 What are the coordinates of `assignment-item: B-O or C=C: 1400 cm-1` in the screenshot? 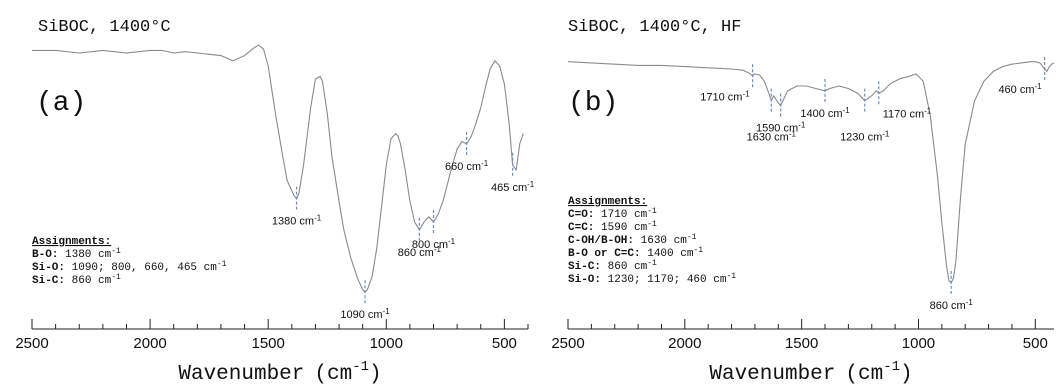 It's located at (635, 253).